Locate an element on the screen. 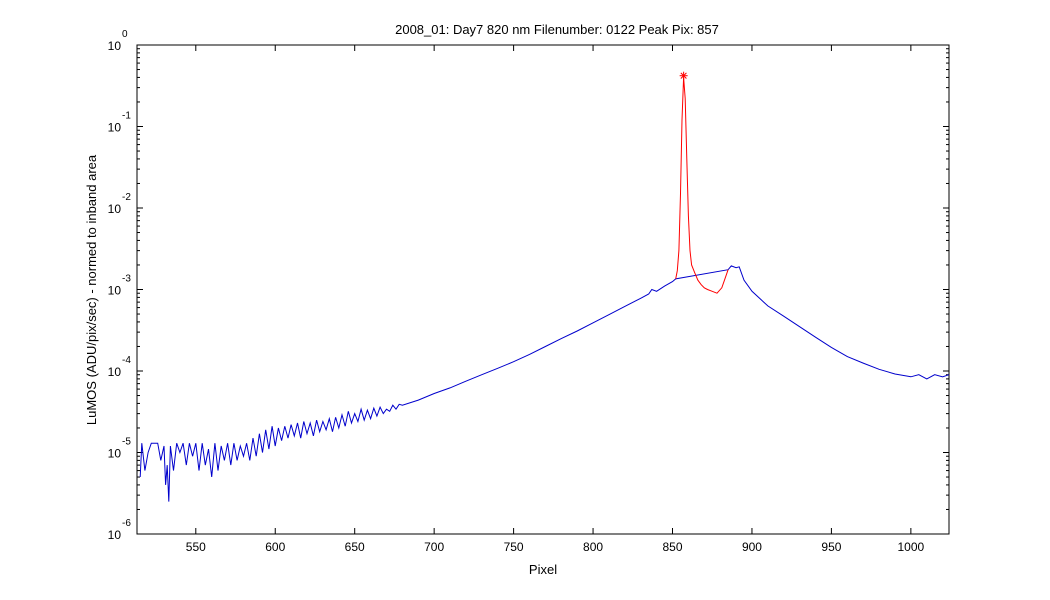 The image size is (1050, 600). marker-layer is located at coordinates (683, 75).